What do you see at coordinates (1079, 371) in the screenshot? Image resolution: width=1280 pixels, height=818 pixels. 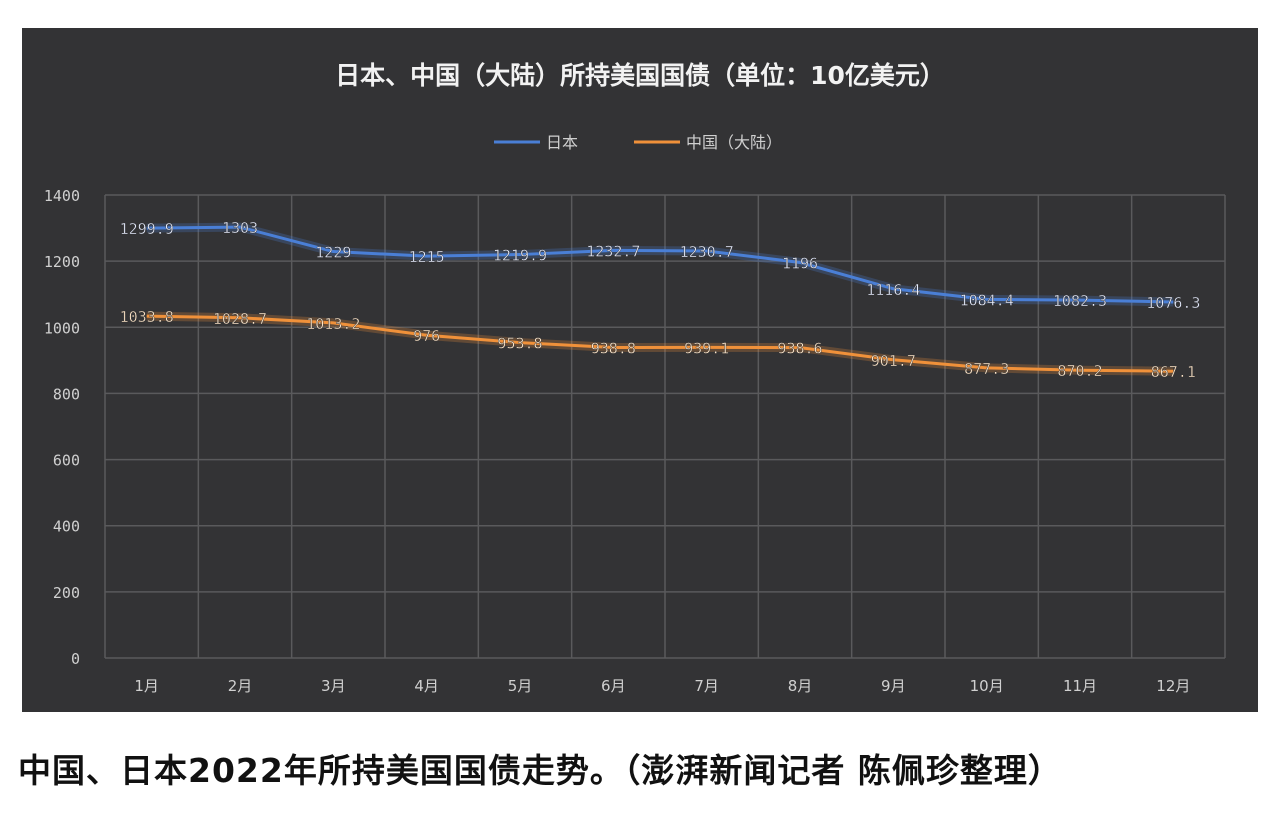 I see `data-label: 870.2` at bounding box center [1079, 371].